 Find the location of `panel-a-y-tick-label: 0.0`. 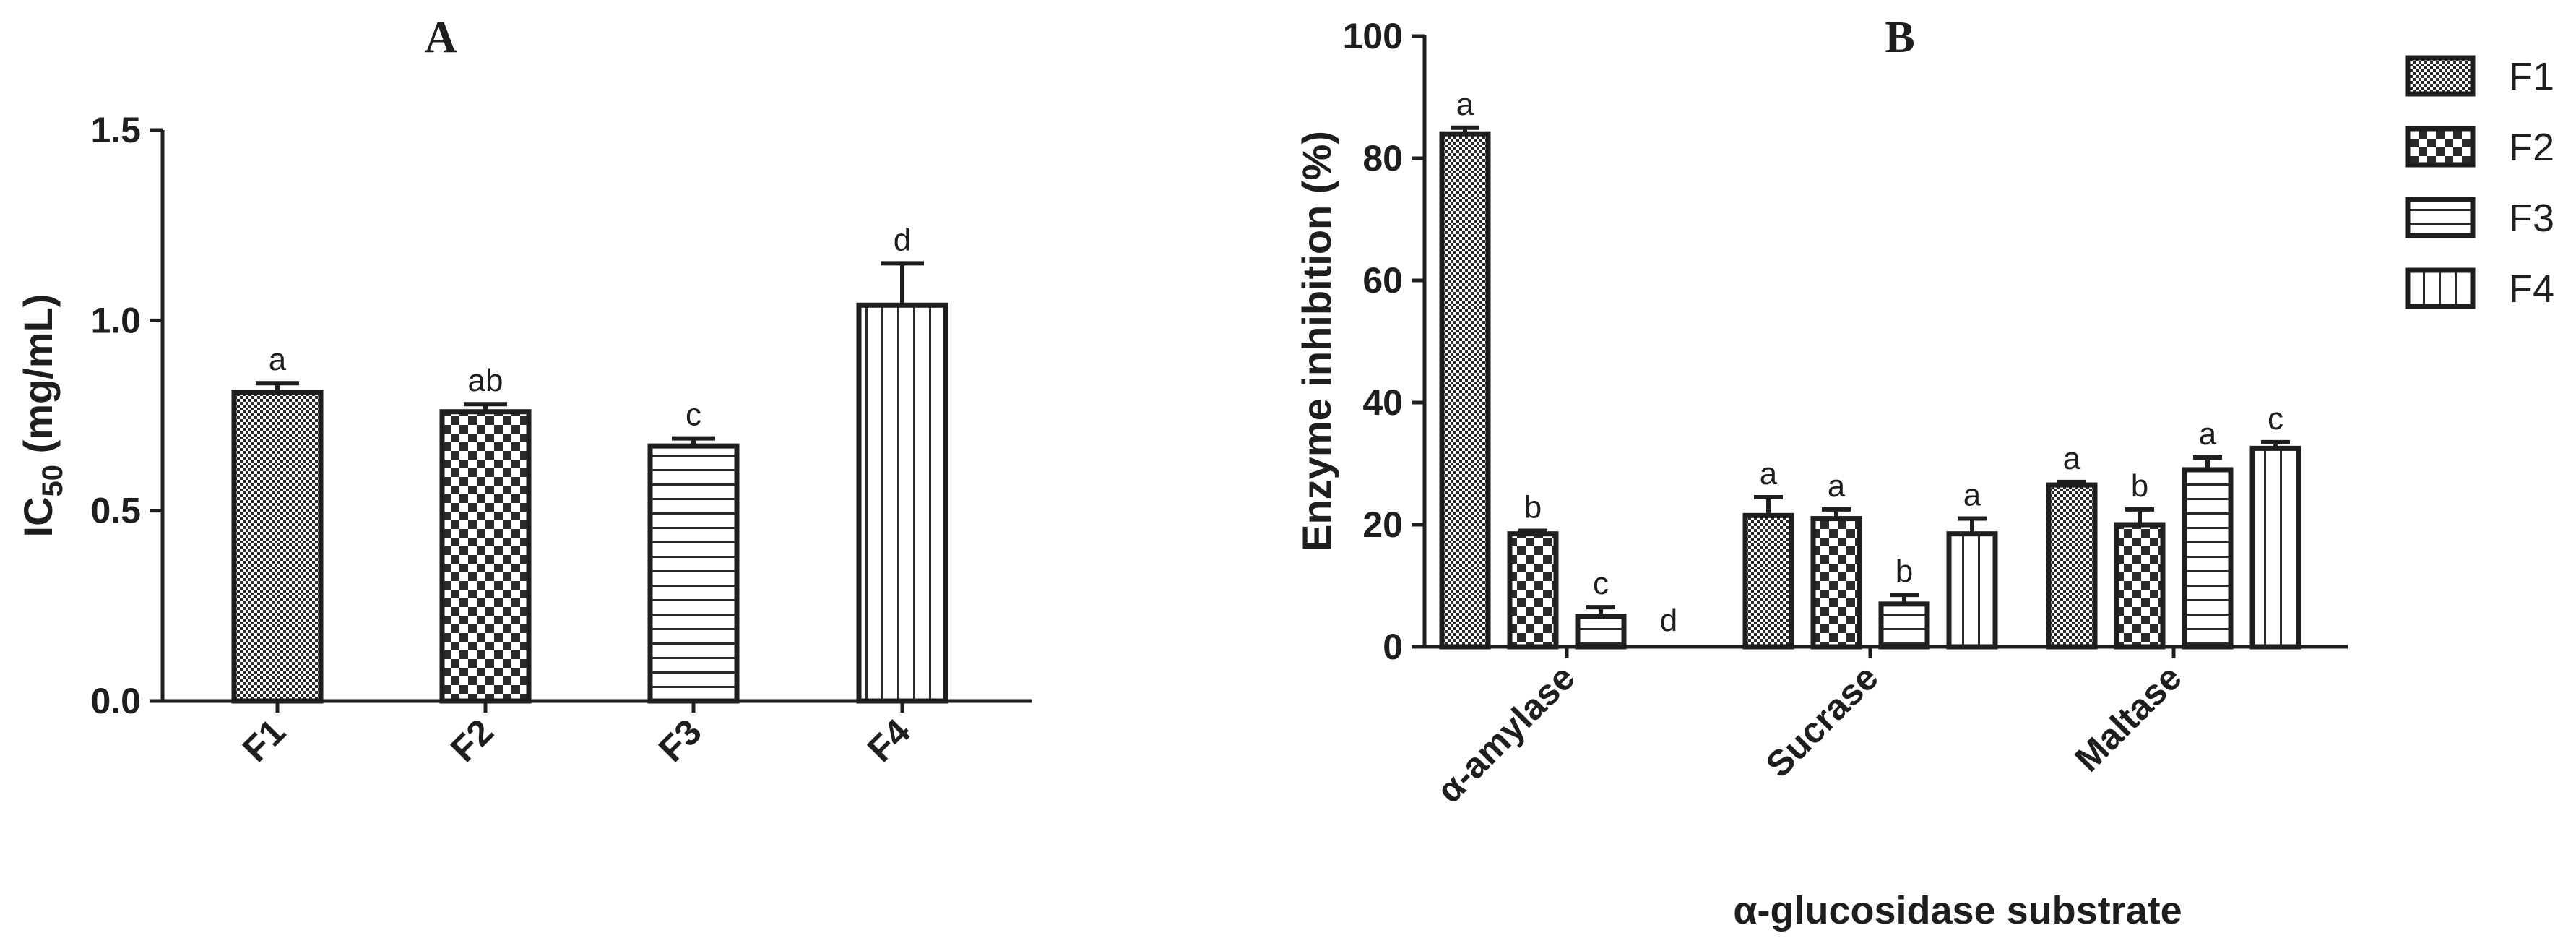

panel-a-y-tick-label: 0.0 is located at coordinates (115, 701).